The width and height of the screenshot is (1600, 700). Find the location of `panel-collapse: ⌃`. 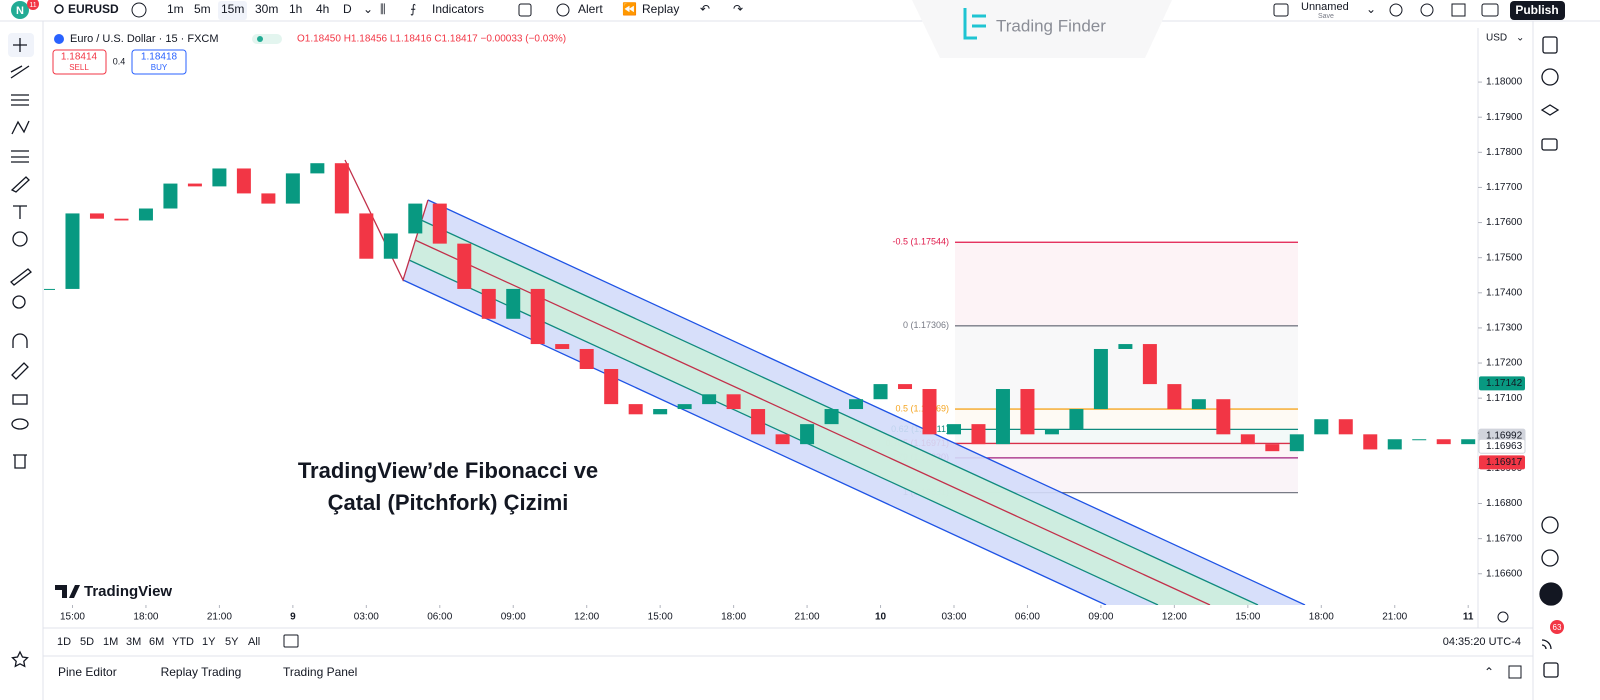

panel-collapse: ⌃ is located at coordinates (1489, 672).